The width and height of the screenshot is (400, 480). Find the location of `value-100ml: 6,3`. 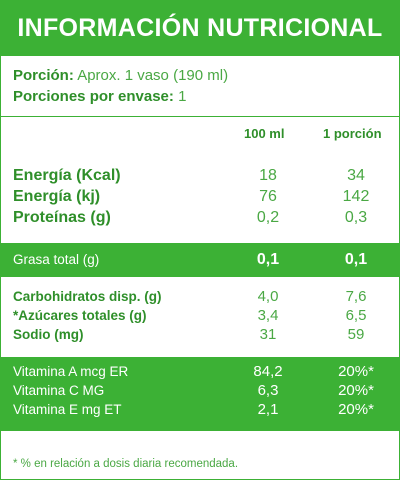

value-100ml: 6,3 is located at coordinates (268, 390).